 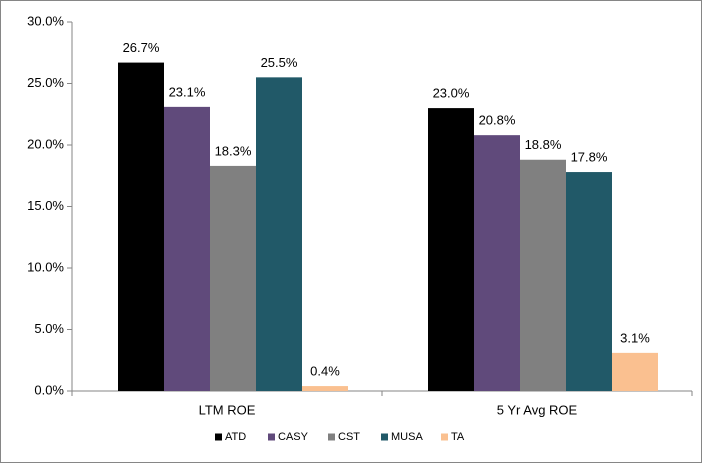 I want to click on y-tick-label: 25.0%, so click(x=45, y=82).